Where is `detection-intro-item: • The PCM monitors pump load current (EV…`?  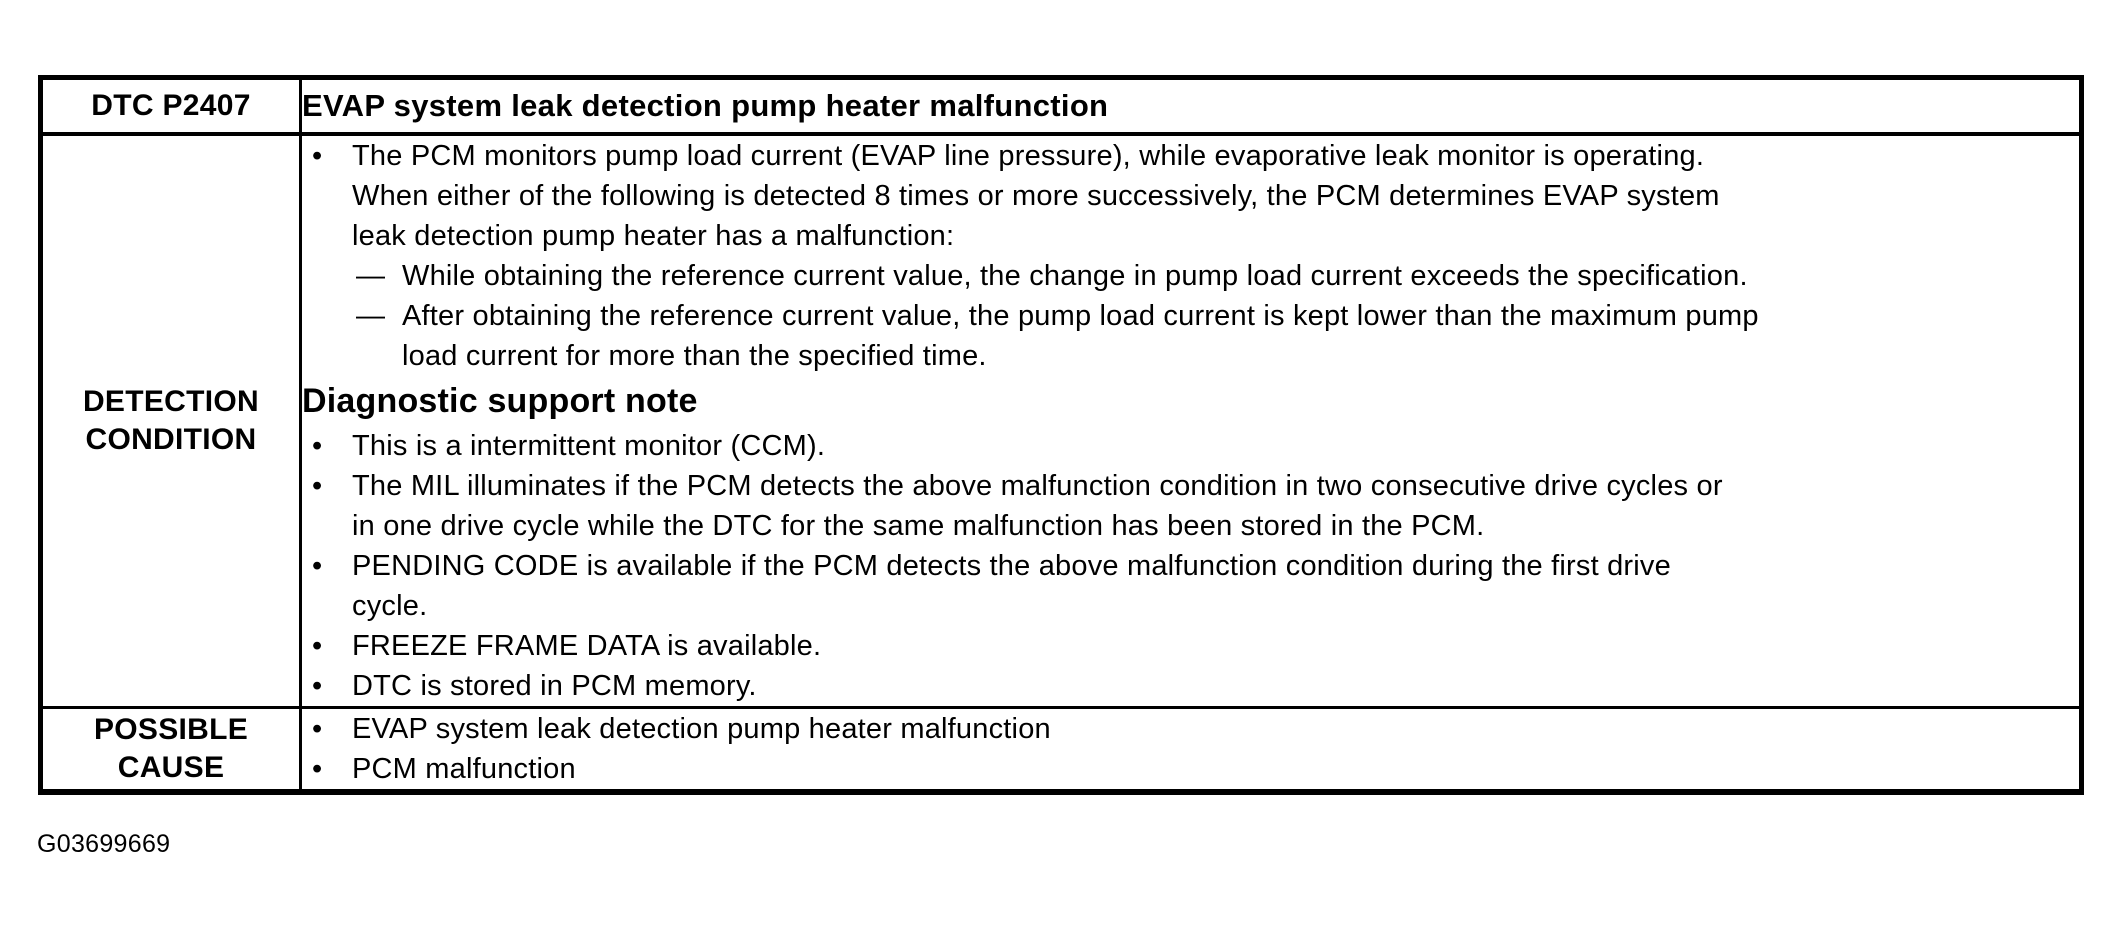
detection-intro-item: • The PCM monitors pump load current (EV… is located at coordinates (1190, 196).